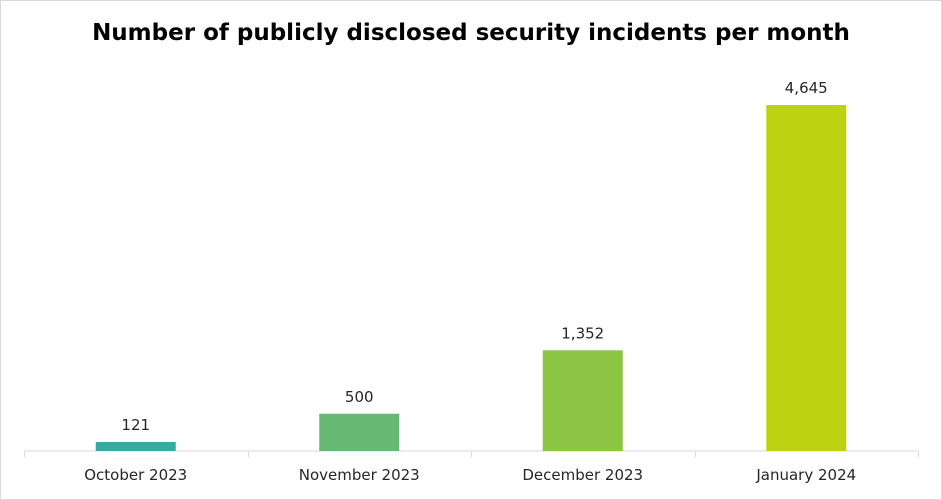 This screenshot has height=500, width=942. I want to click on x-tick-label: January 2024, so click(805, 475).